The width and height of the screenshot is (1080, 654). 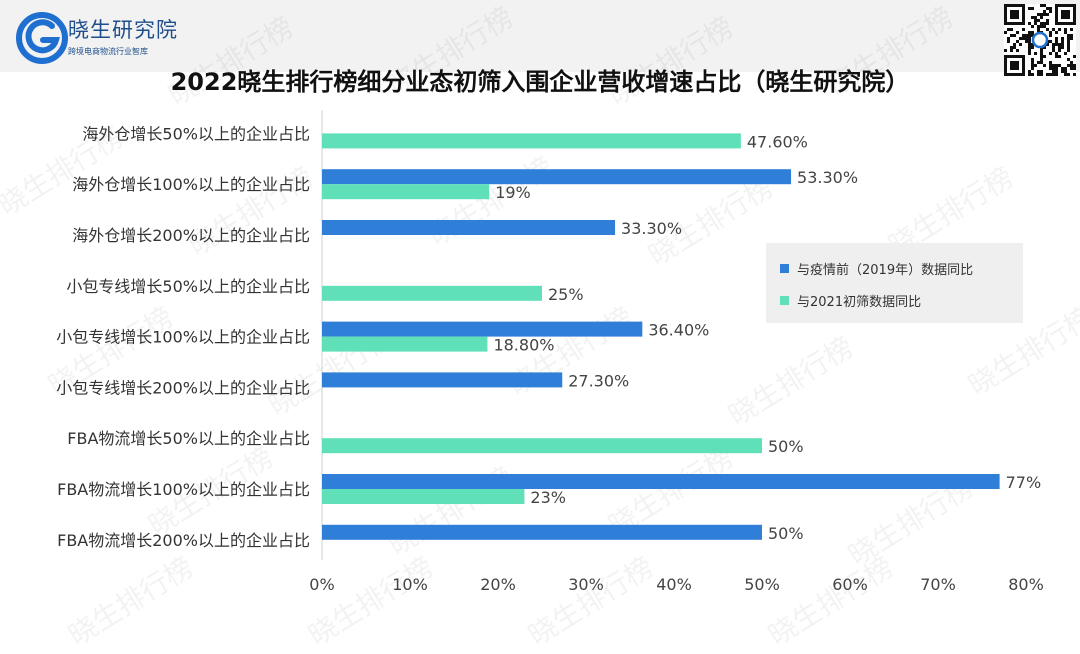 What do you see at coordinates (859, 302) in the screenshot?
I see `legend-label-series2: 与2021初筛数据同比` at bounding box center [859, 302].